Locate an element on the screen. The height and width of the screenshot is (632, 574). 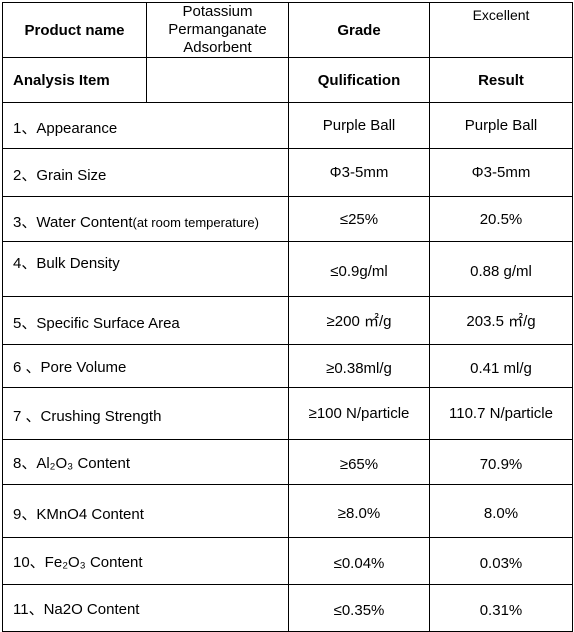
qualification-cell: ≤25% is located at coordinates (359, 219).